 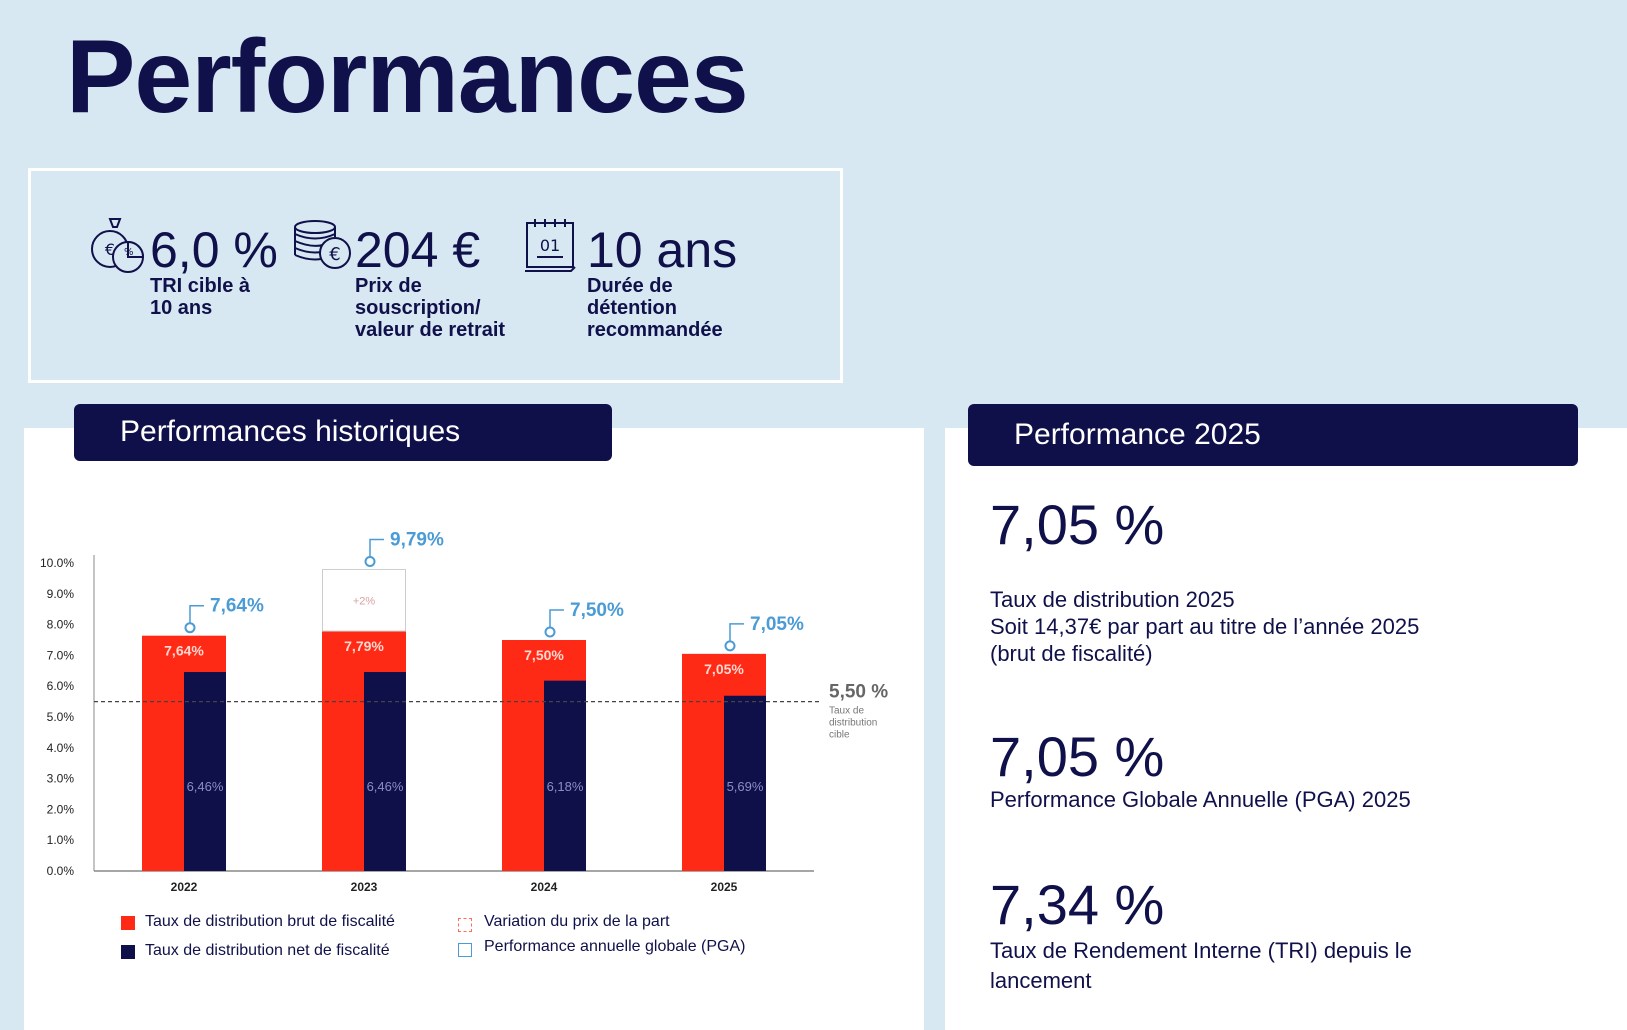 What do you see at coordinates (615, 946) in the screenshot?
I see `legend-label: Performance annuelle globale (PGA)` at bounding box center [615, 946].